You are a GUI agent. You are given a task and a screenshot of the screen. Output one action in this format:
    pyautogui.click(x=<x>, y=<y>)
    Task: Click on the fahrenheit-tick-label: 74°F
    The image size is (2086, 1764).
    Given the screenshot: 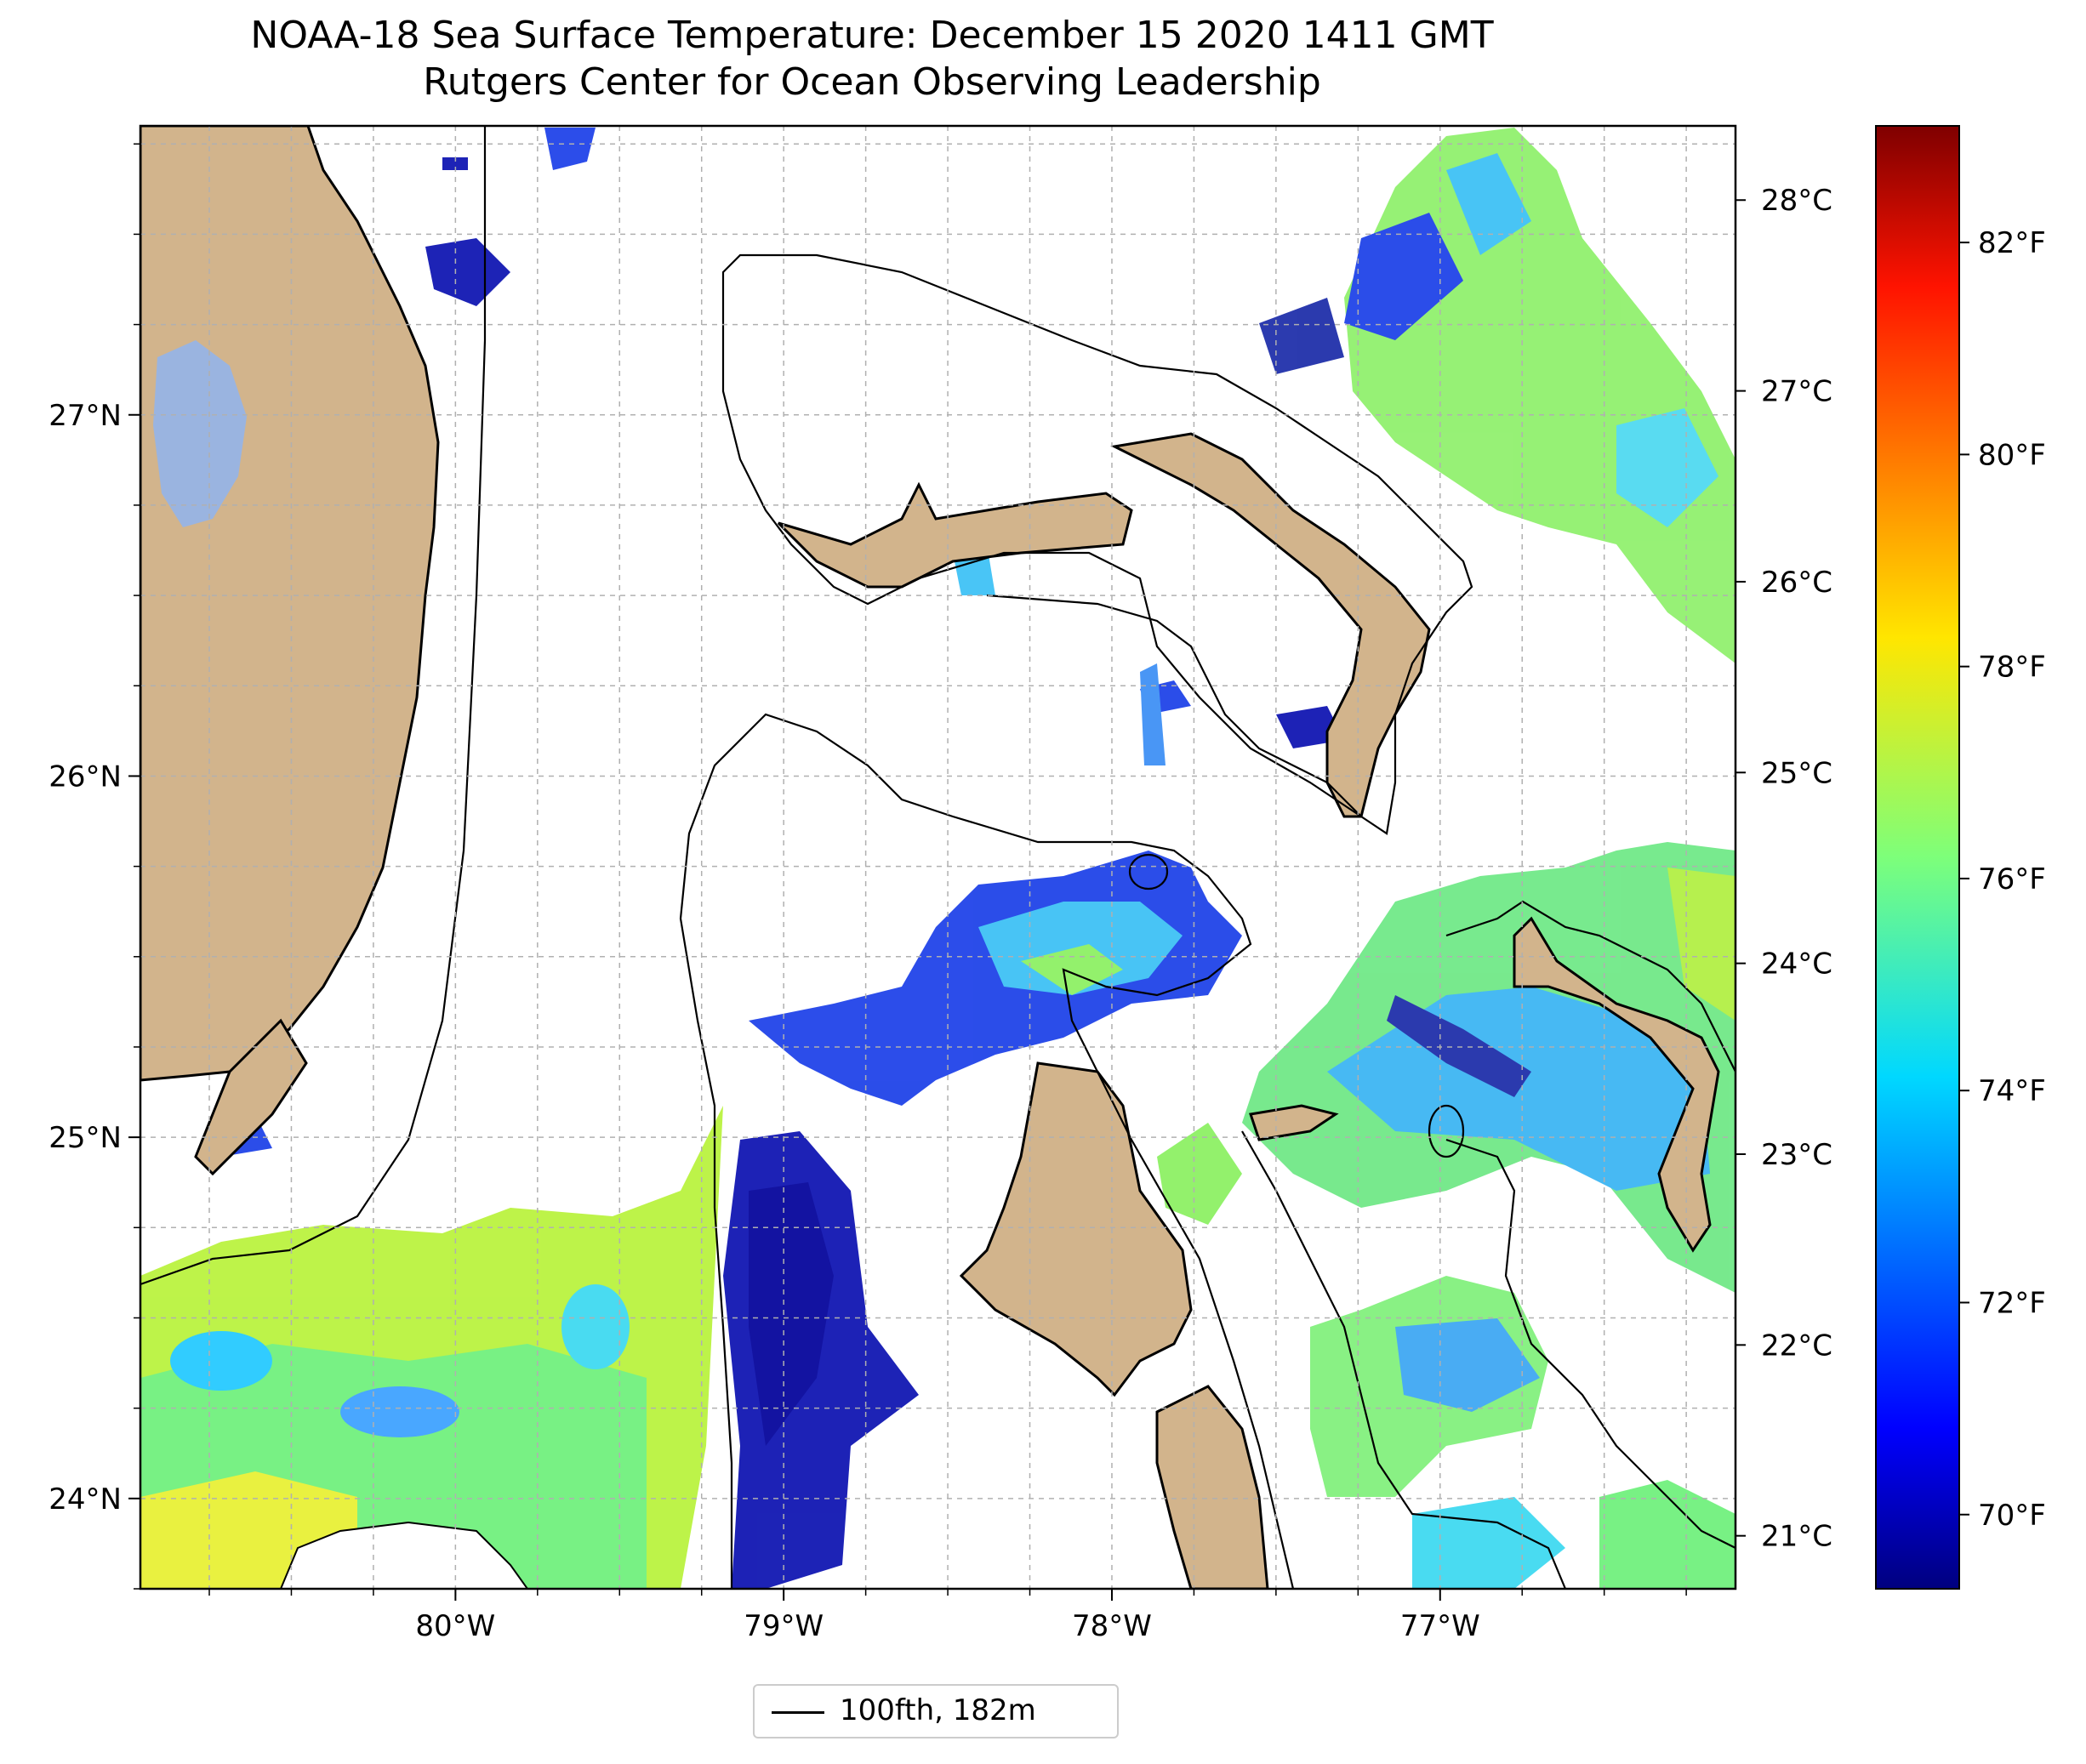 What is the action you would take?
    pyautogui.click(x=2012, y=1091)
    